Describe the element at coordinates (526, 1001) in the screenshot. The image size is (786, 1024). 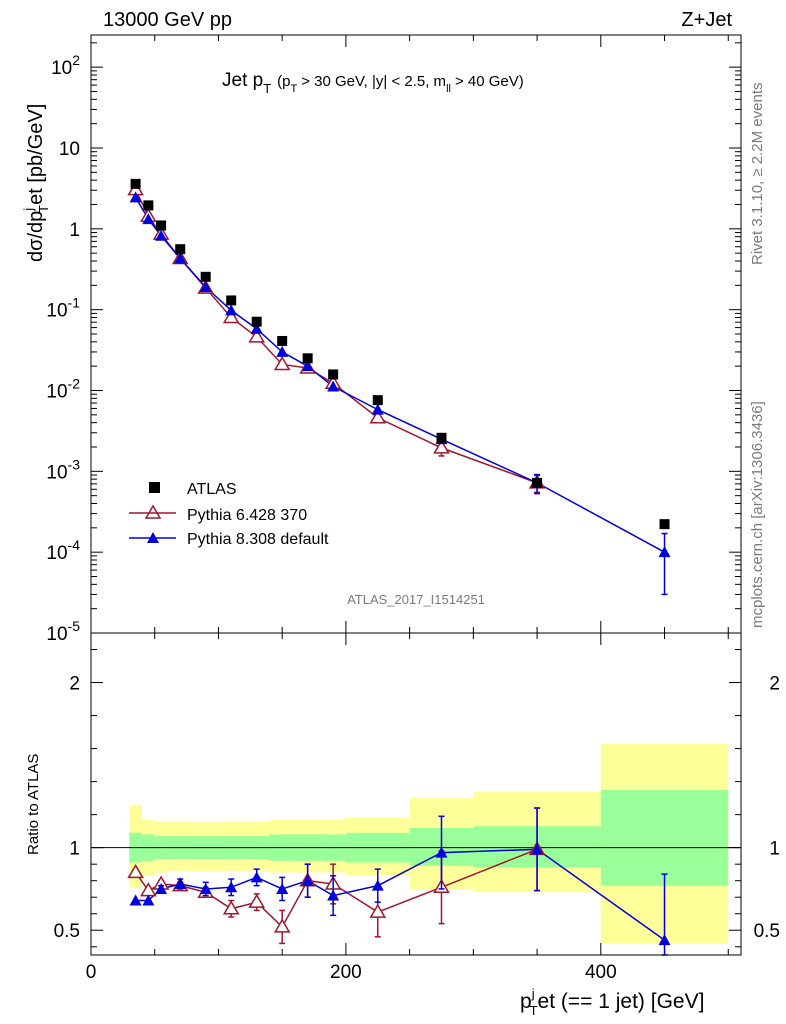
I see `x-axis-title-head: p` at that location.